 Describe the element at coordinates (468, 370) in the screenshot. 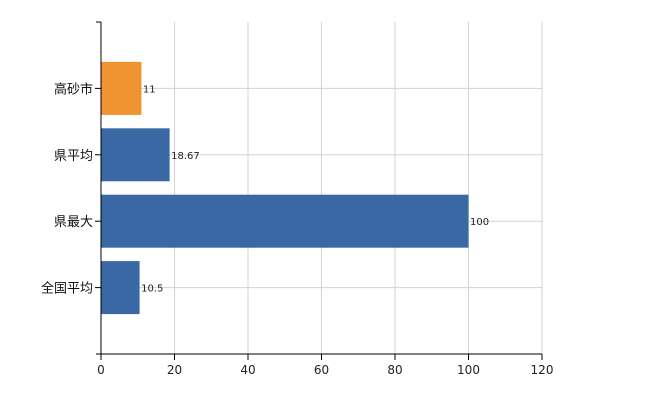

I see `x-tick-label: 100` at that location.